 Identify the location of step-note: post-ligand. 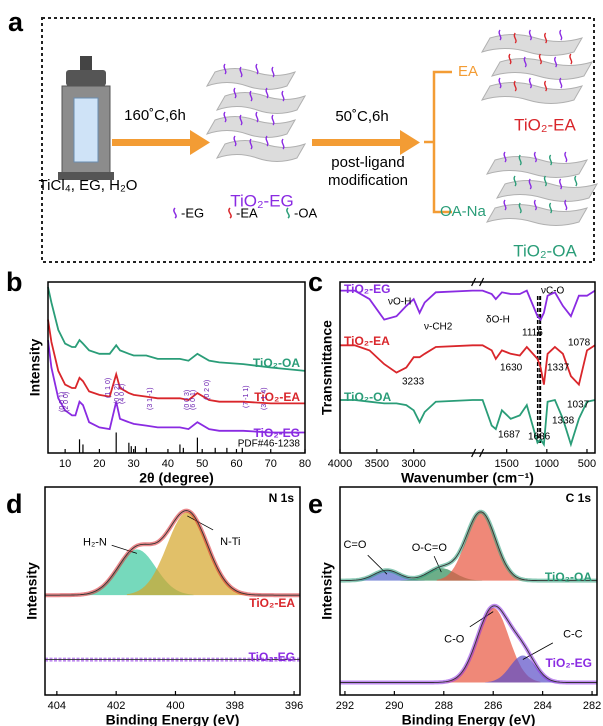
(367, 162).